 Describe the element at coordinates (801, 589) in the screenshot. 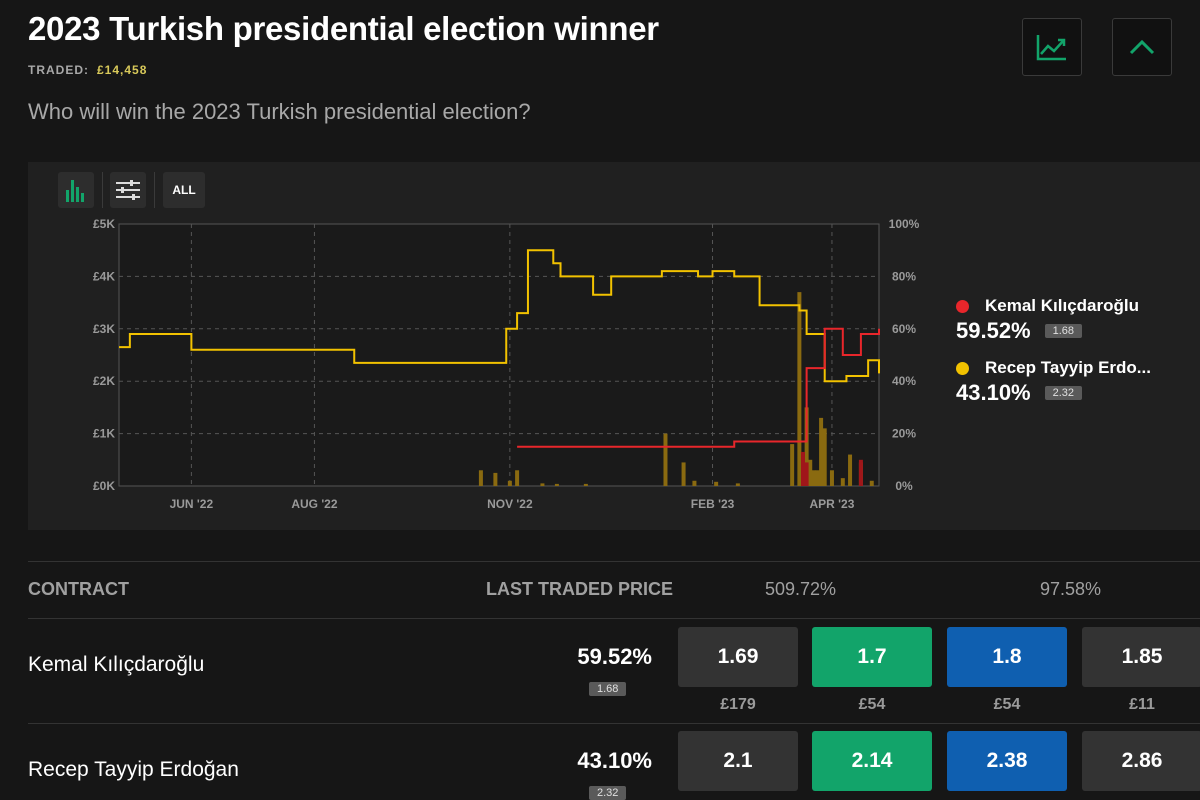

I see `col-header-back-pct: 509.72%` at that location.